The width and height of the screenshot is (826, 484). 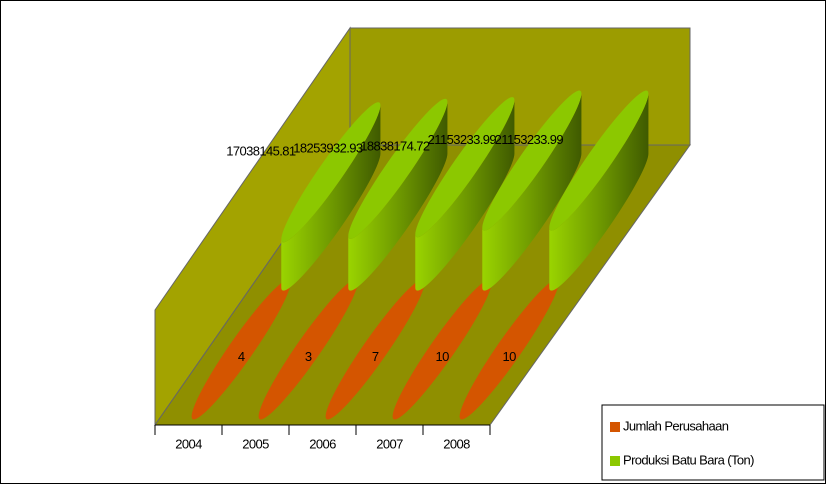 What do you see at coordinates (328, 147) in the screenshot?
I see `data-label: 18253932.93` at bounding box center [328, 147].